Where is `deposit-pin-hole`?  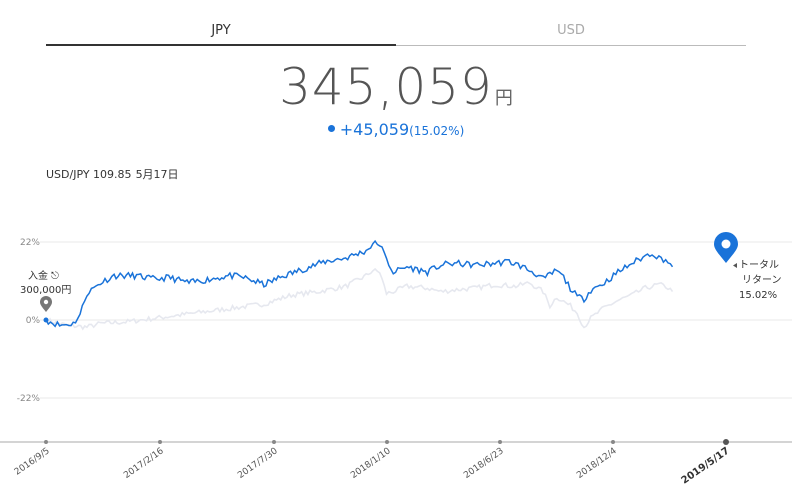 deposit-pin-hole is located at coordinates (46, 302).